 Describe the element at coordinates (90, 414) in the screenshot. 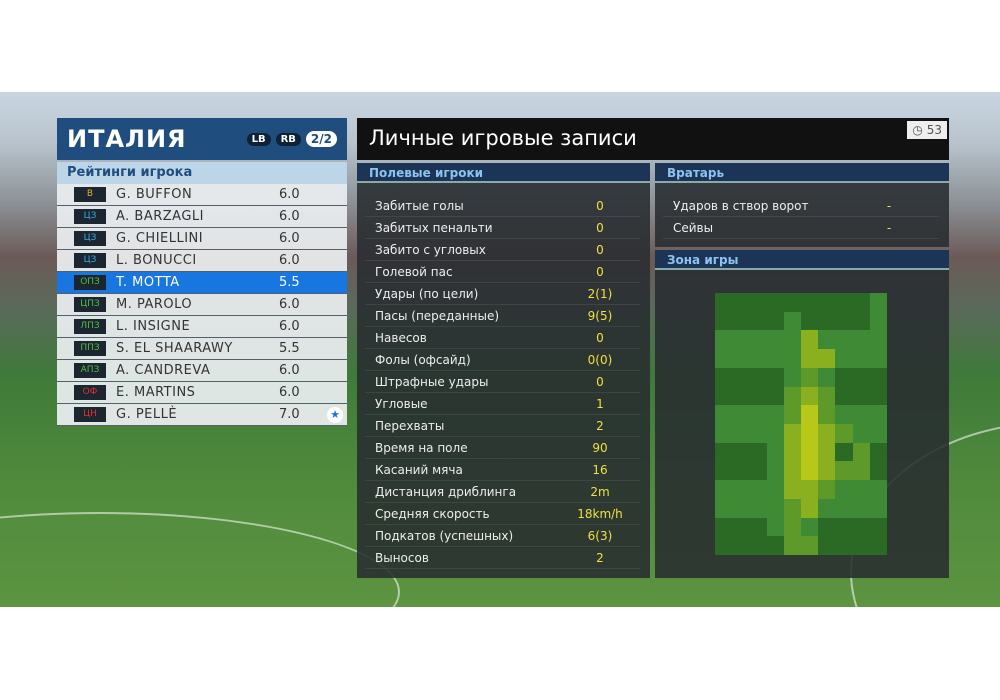

I see `position-badge: ЦН` at that location.